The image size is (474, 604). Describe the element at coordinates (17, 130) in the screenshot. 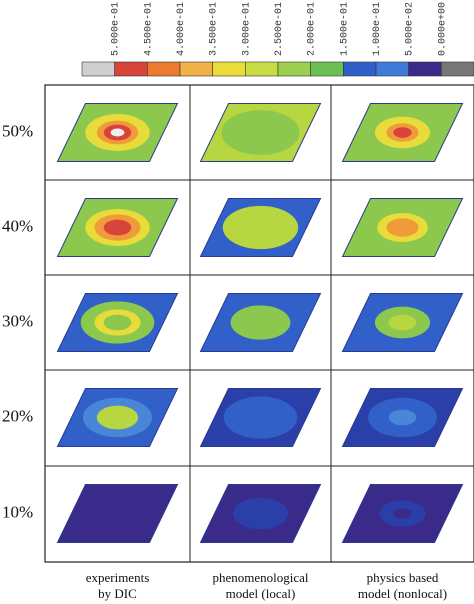

I see `row-label: 50%` at that location.